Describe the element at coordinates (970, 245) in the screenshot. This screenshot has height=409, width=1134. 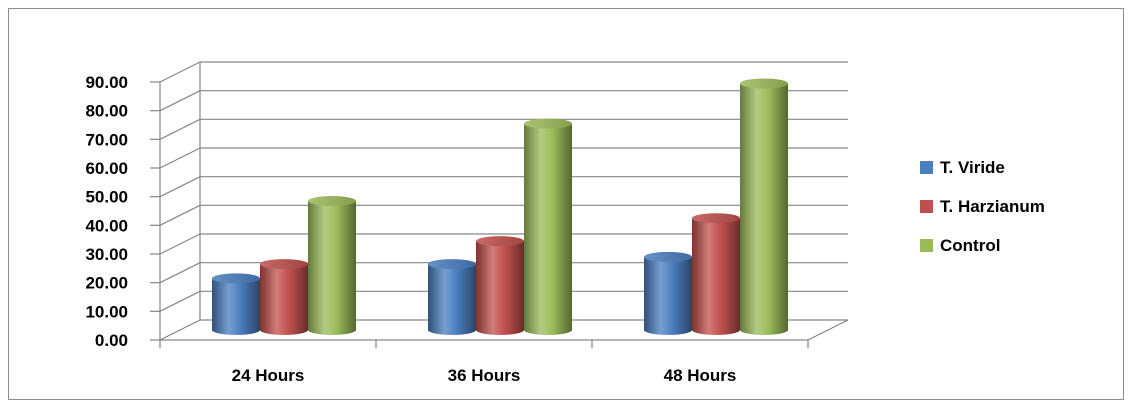
I see `legend-label: Control` at that location.